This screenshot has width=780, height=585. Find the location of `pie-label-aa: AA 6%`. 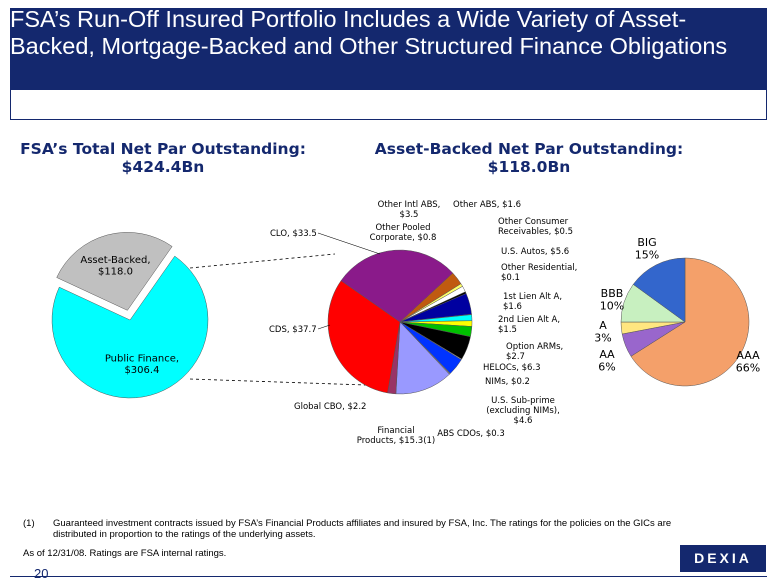

pie-label-aa: AA 6% is located at coordinates (606, 361).